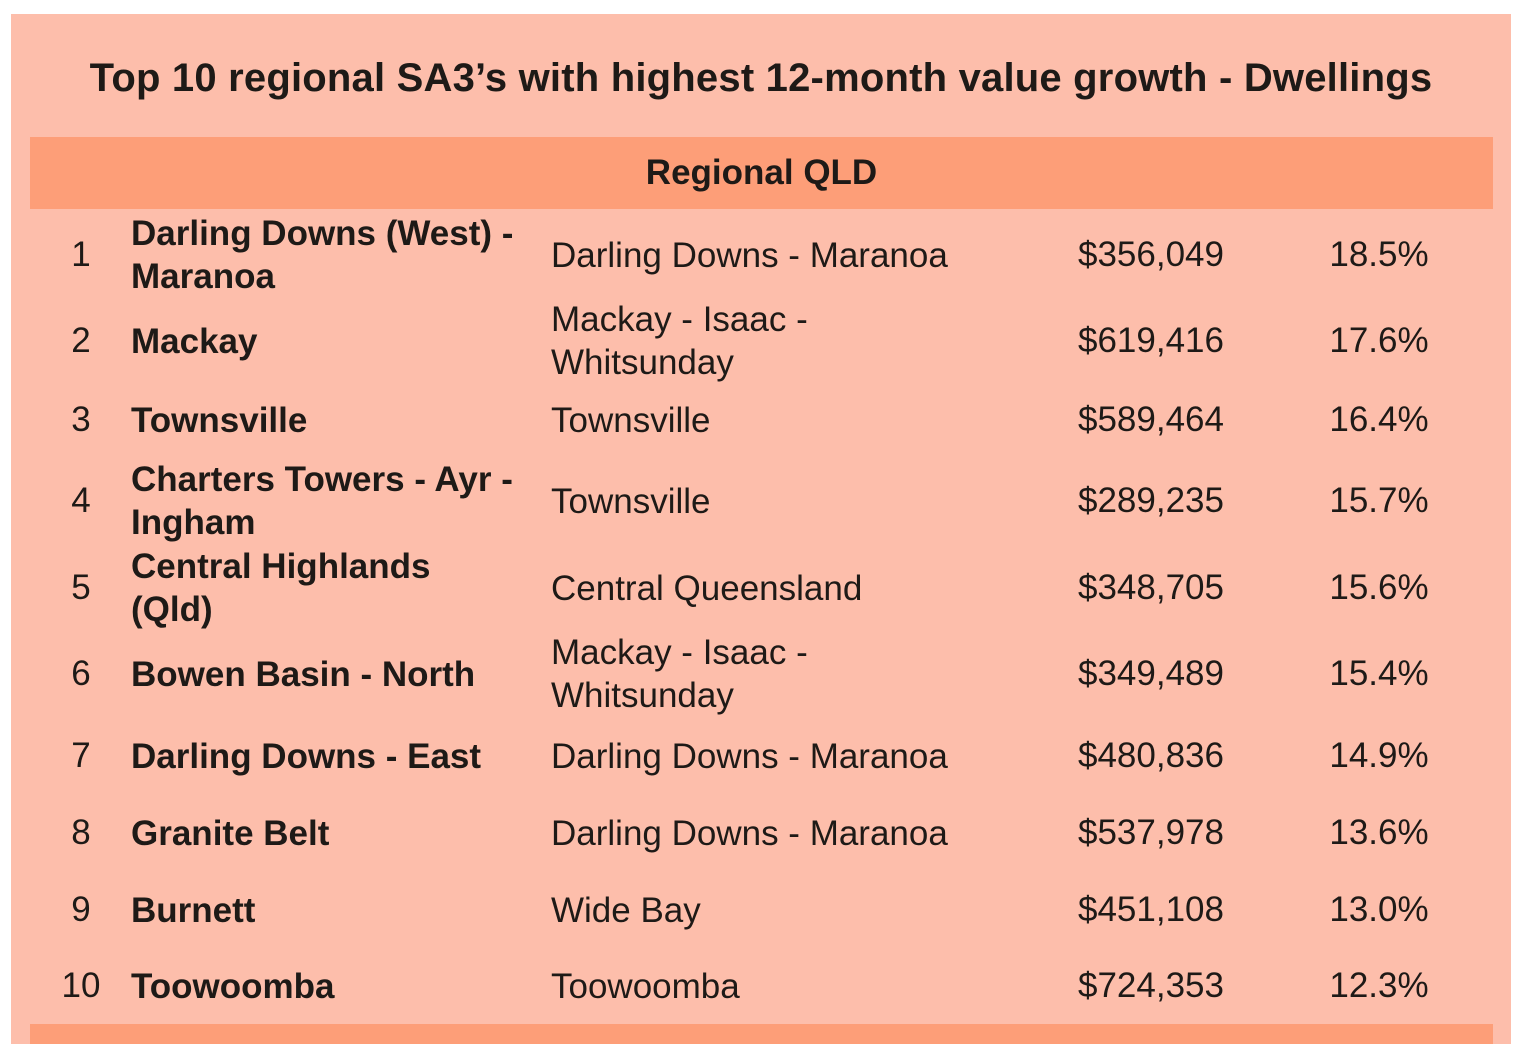 This screenshot has height=1056, width=1525. What do you see at coordinates (1379, 673) in the screenshot?
I see `growth-cell: 15.4%` at bounding box center [1379, 673].